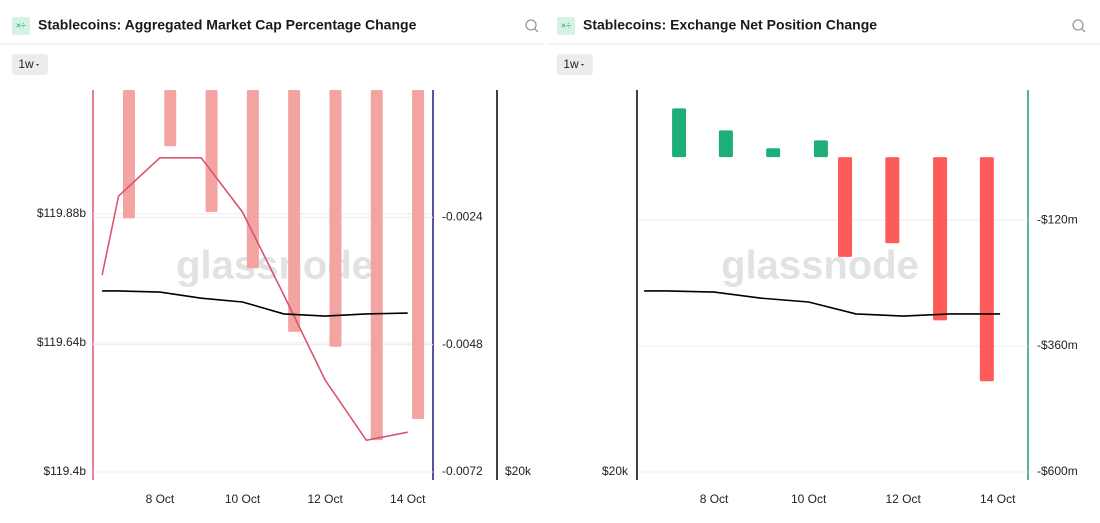  What do you see at coordinates (1057, 345) in the screenshot?
I see `y-tick-label: -$360m` at bounding box center [1057, 345].